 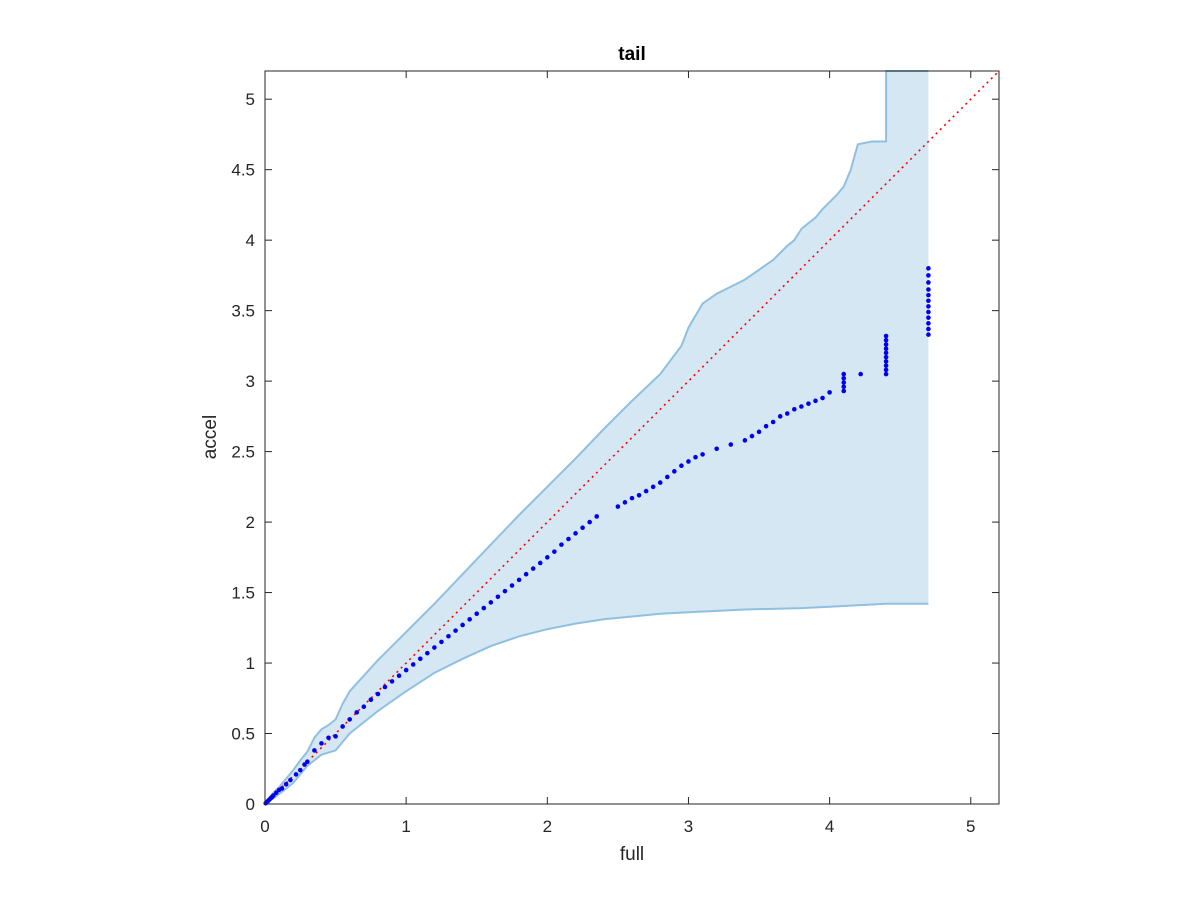 I want to click on x-tick-label: 0, so click(x=264, y=826).